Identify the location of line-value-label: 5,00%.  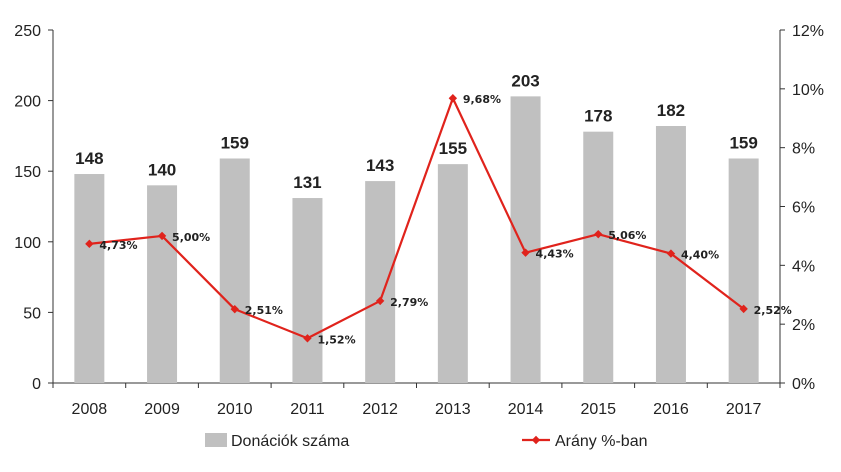
(191, 237).